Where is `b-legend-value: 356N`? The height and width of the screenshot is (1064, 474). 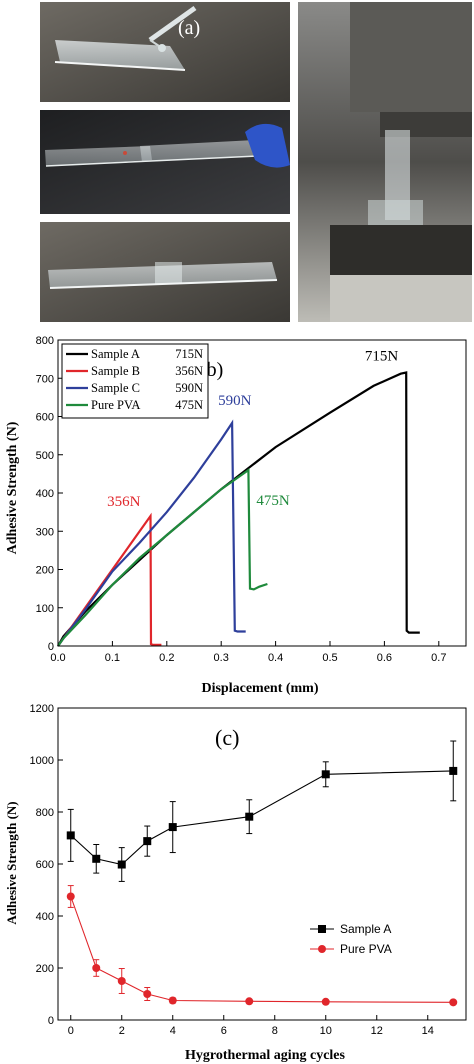 b-legend-value: 356N is located at coordinates (189, 371).